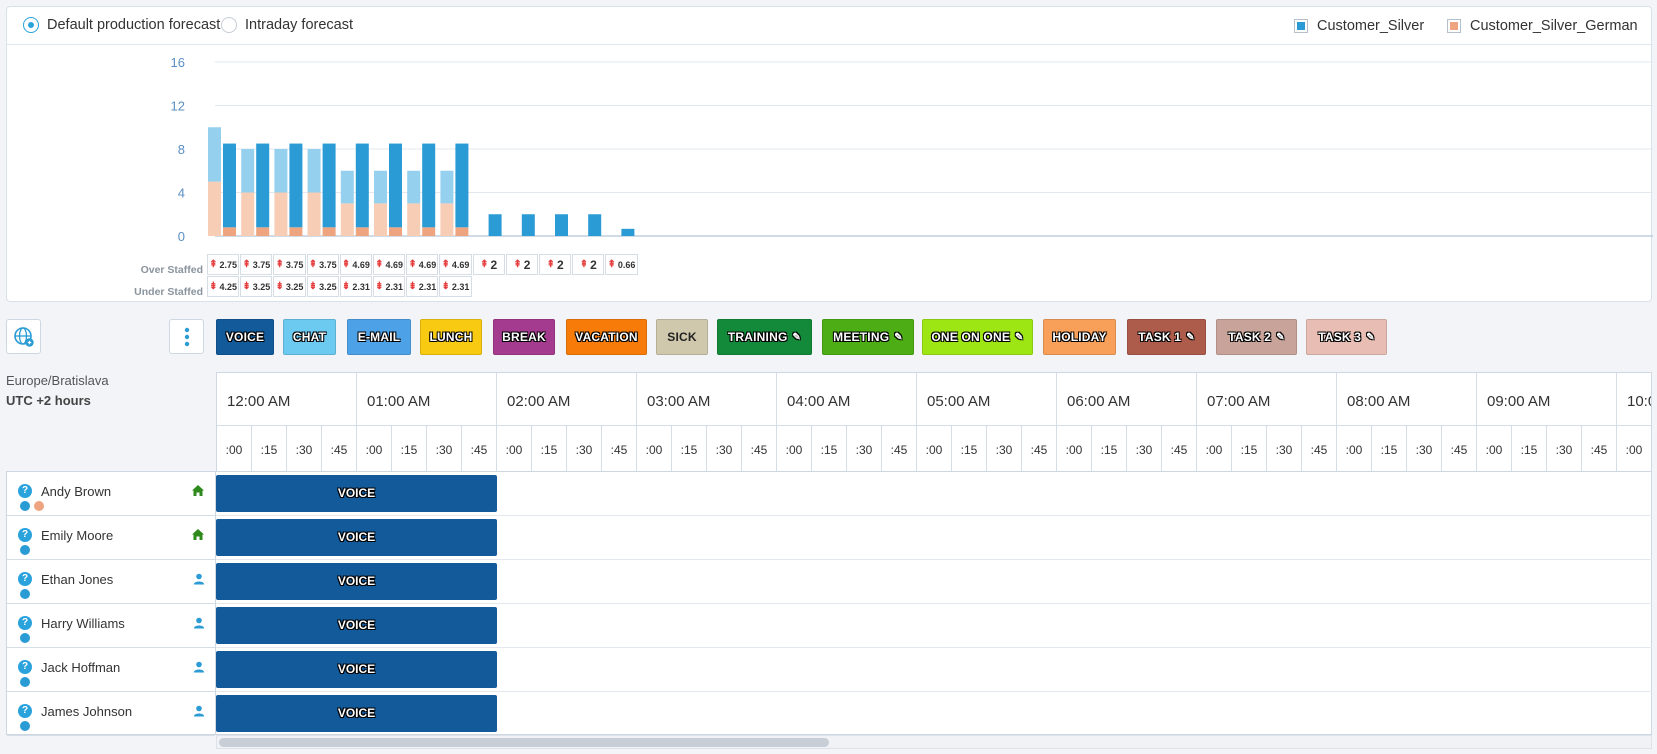 The image size is (1657, 754). Describe the element at coordinates (606, 337) in the screenshot. I see `activity-vacation: VACATION` at that location.